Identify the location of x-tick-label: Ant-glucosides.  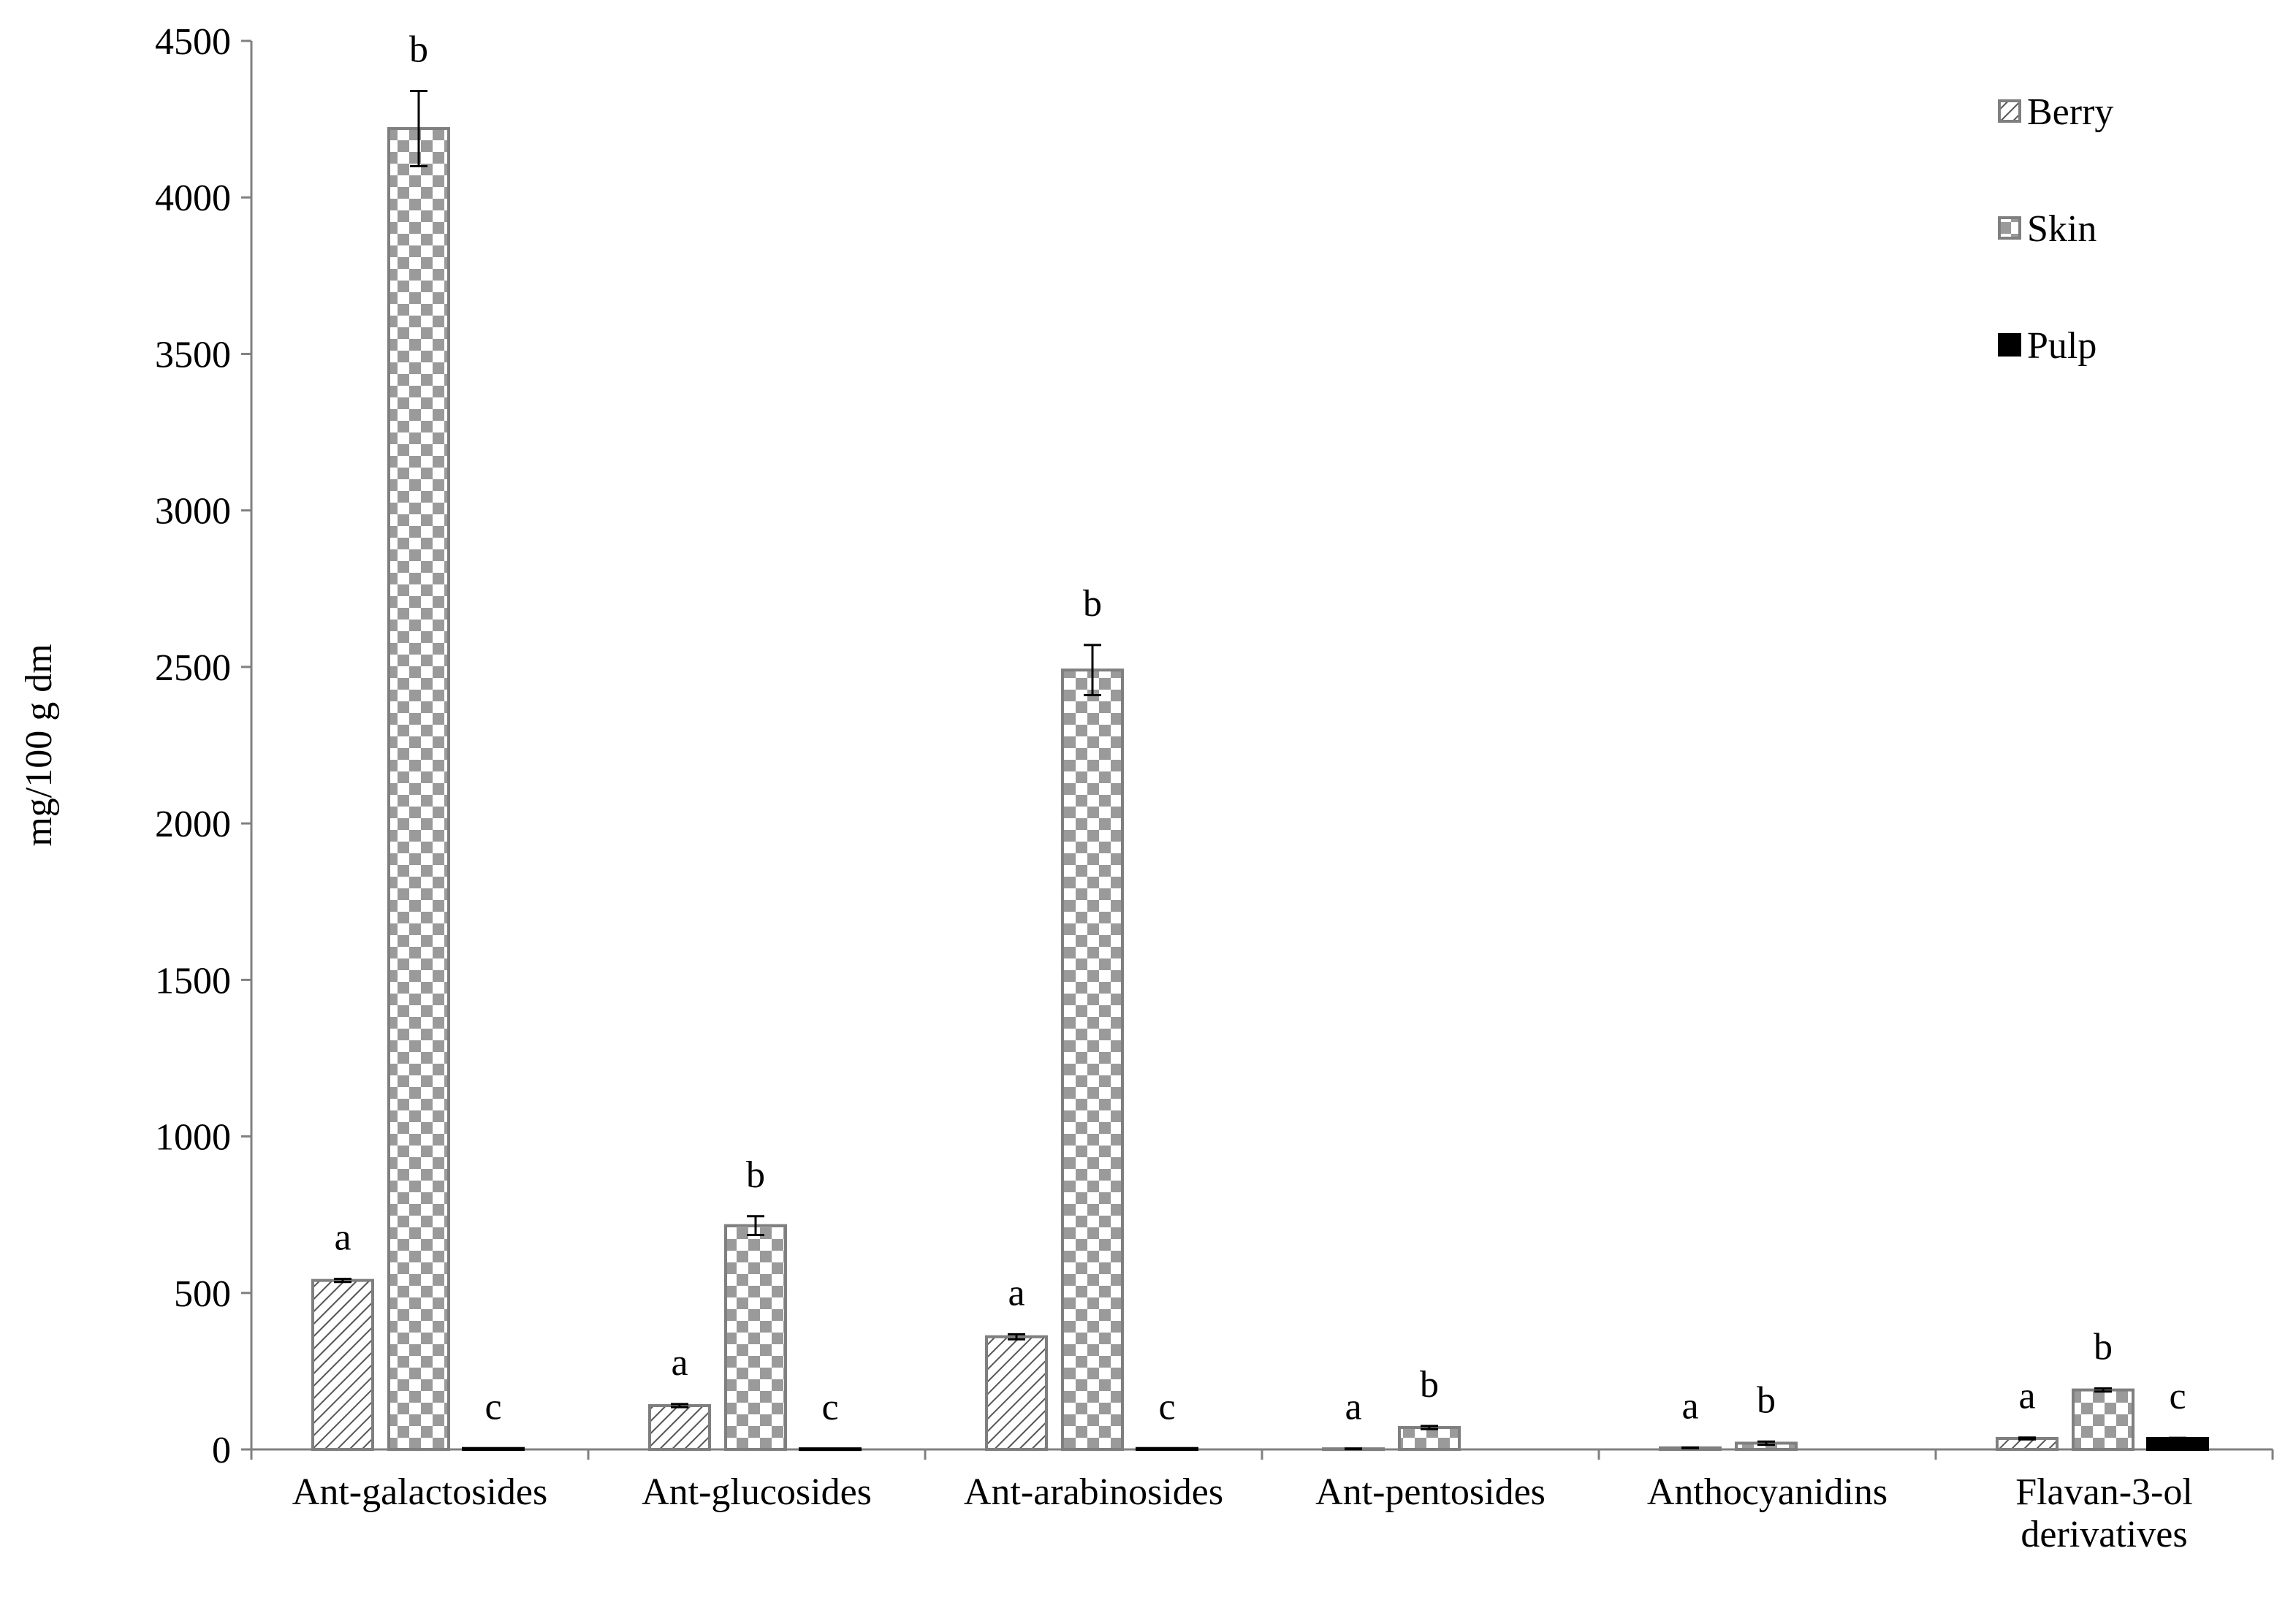
(757, 1492).